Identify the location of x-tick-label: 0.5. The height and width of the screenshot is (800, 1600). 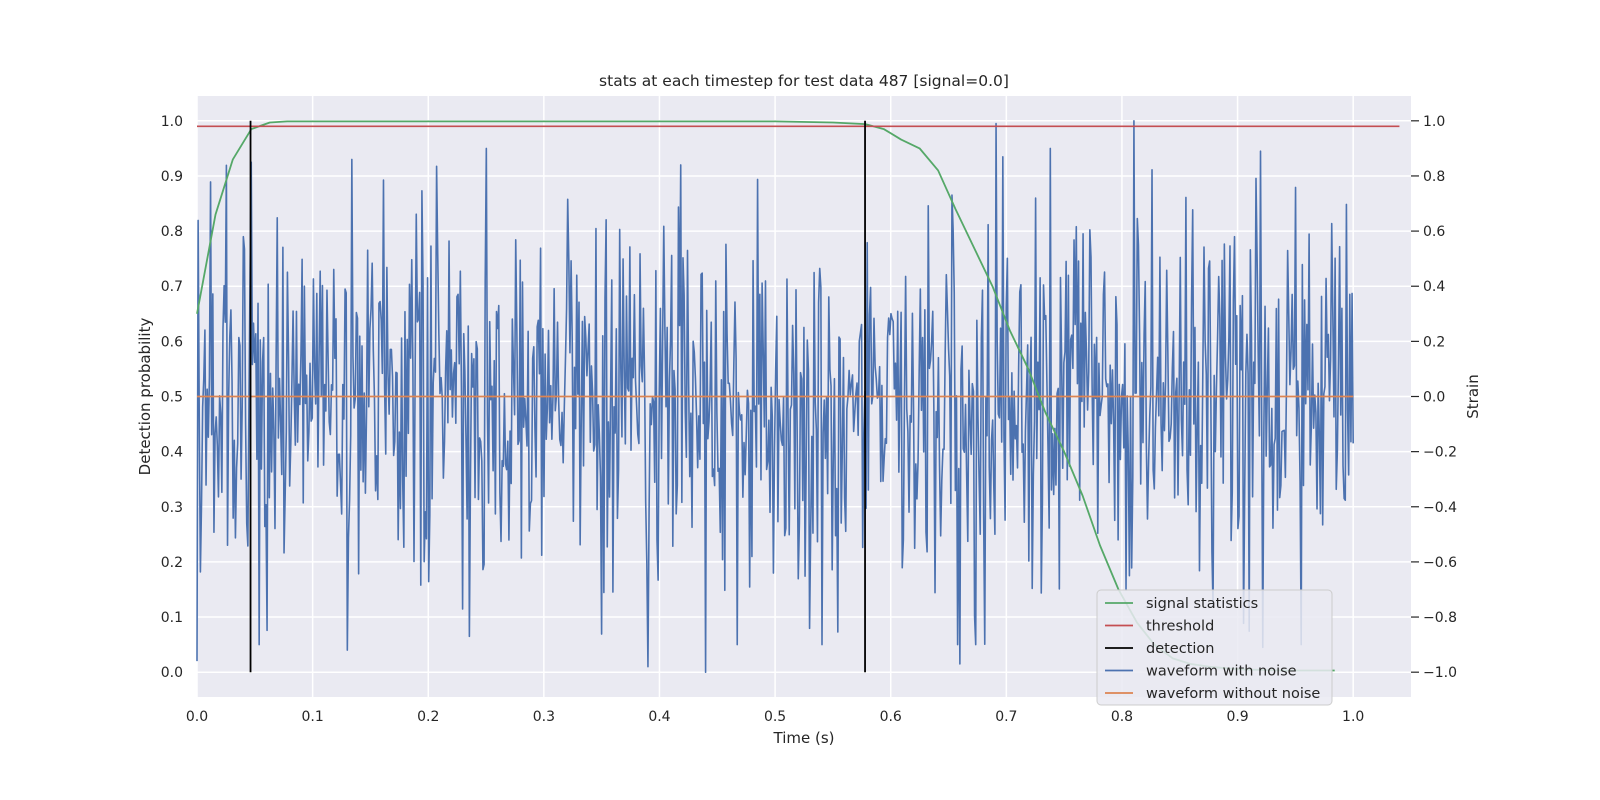
(775, 717).